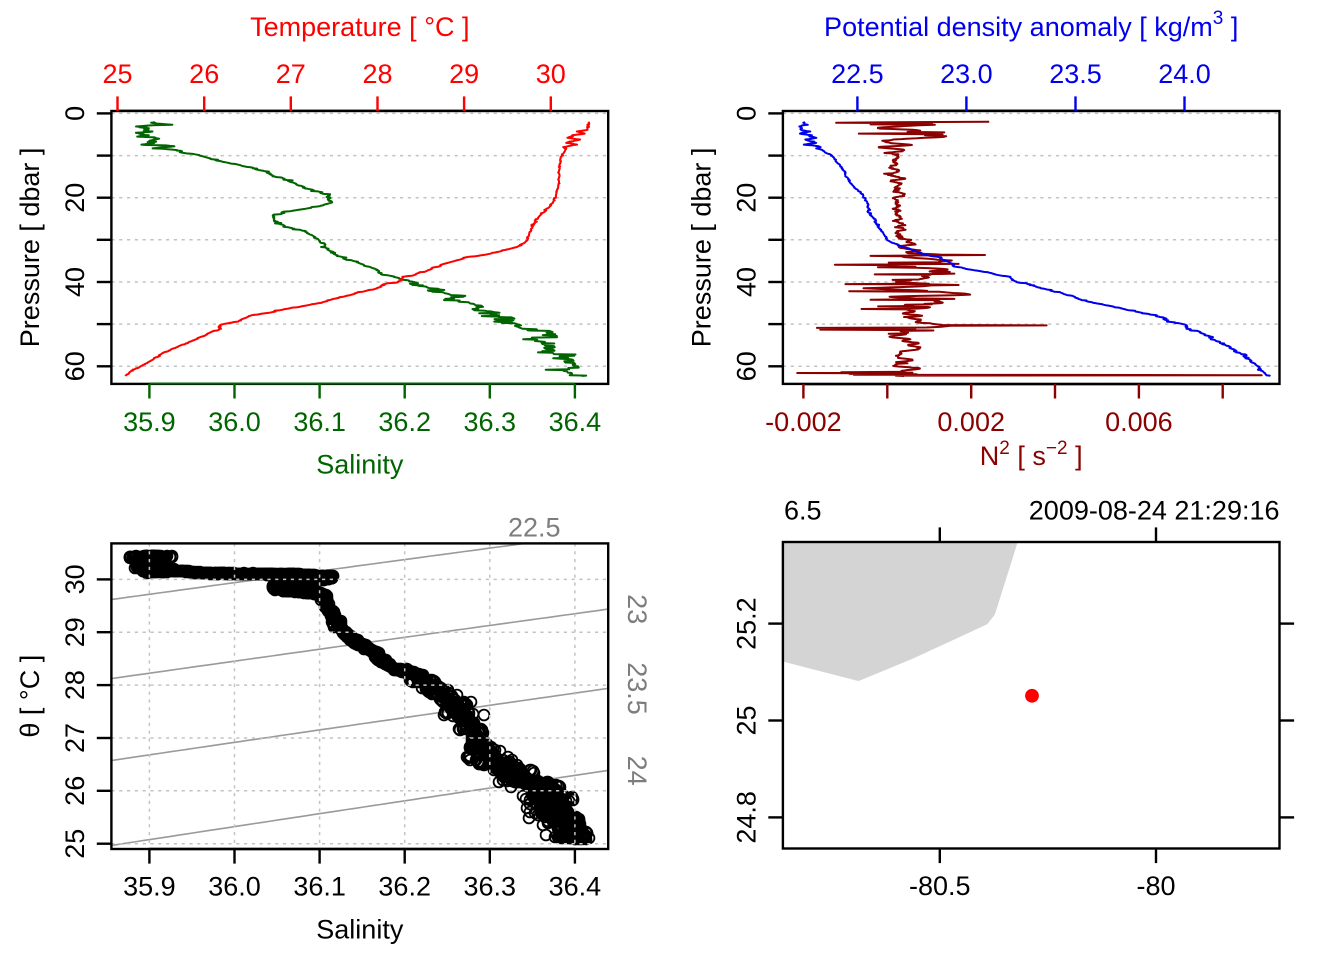 Image resolution: width=1344 pixels, height=965 pixels. What do you see at coordinates (971, 422) in the screenshot?
I see `svg-text: 0.002` at bounding box center [971, 422].